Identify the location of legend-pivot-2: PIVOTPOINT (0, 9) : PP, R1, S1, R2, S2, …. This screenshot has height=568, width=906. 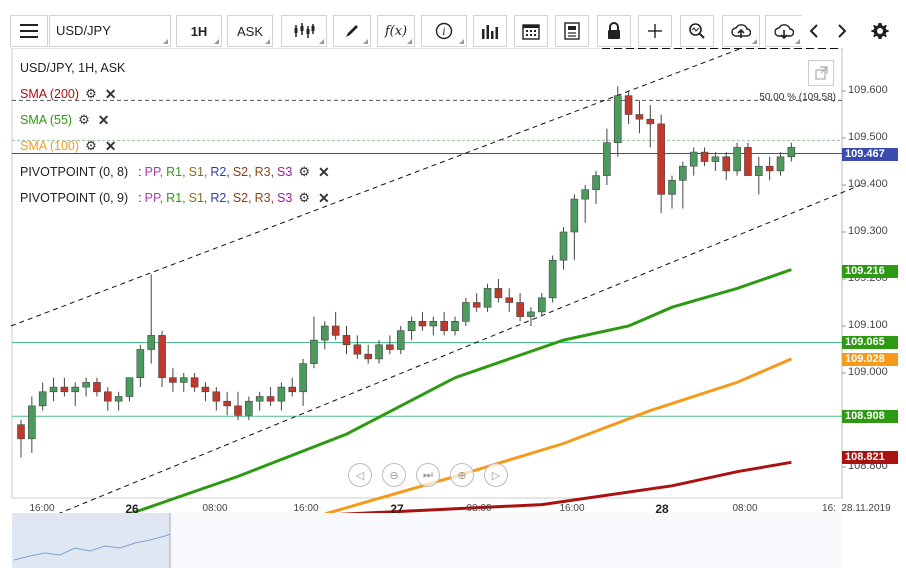
(175, 198).